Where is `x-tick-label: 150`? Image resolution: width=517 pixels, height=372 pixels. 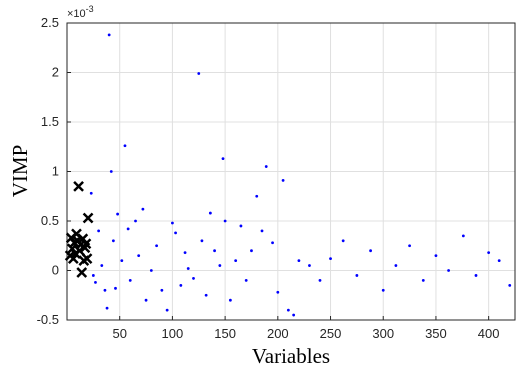
x-tick-label: 150 is located at coordinates (225, 333).